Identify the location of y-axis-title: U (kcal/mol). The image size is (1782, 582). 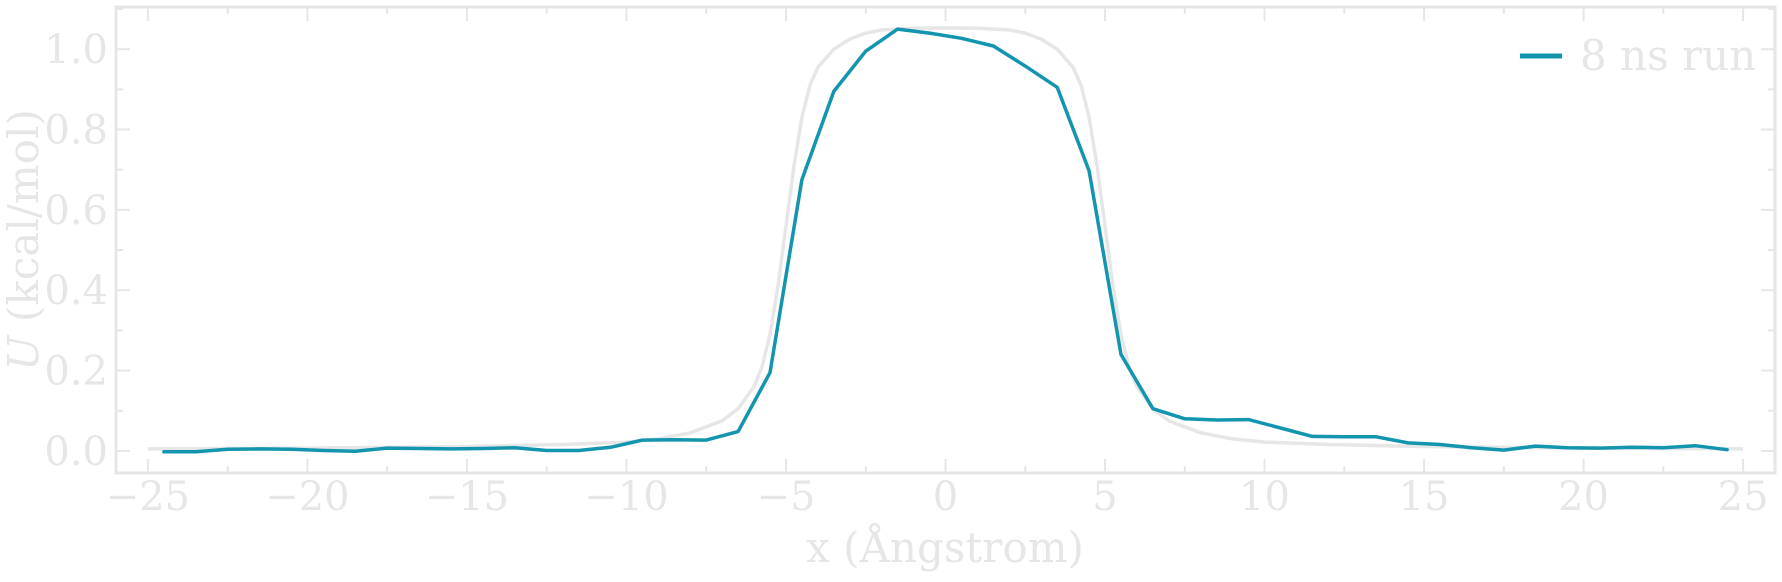
(24, 240).